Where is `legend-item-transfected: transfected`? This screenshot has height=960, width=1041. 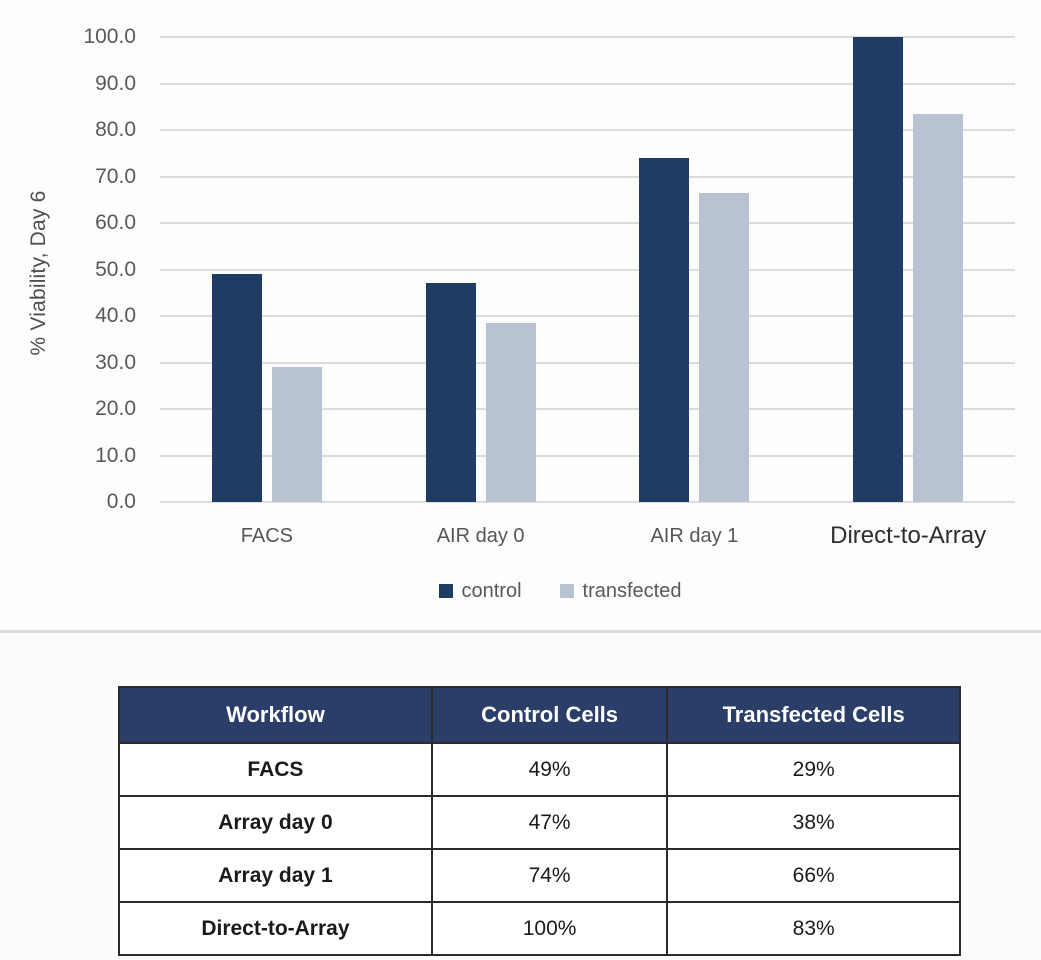 legend-item-transfected: transfected is located at coordinates (620, 591).